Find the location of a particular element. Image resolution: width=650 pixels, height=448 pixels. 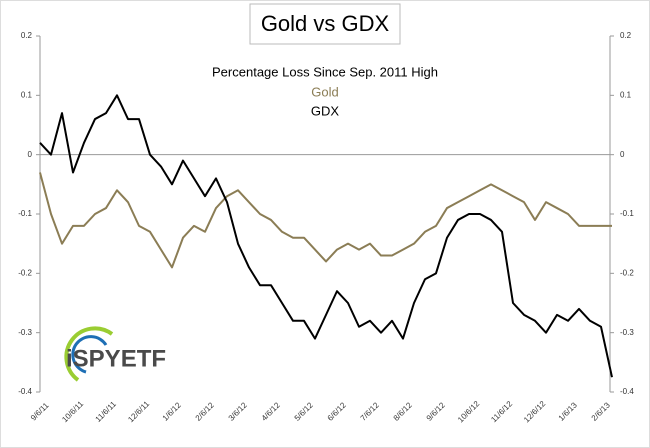

y2-tick-label: -0.3 is located at coordinates (627, 332).